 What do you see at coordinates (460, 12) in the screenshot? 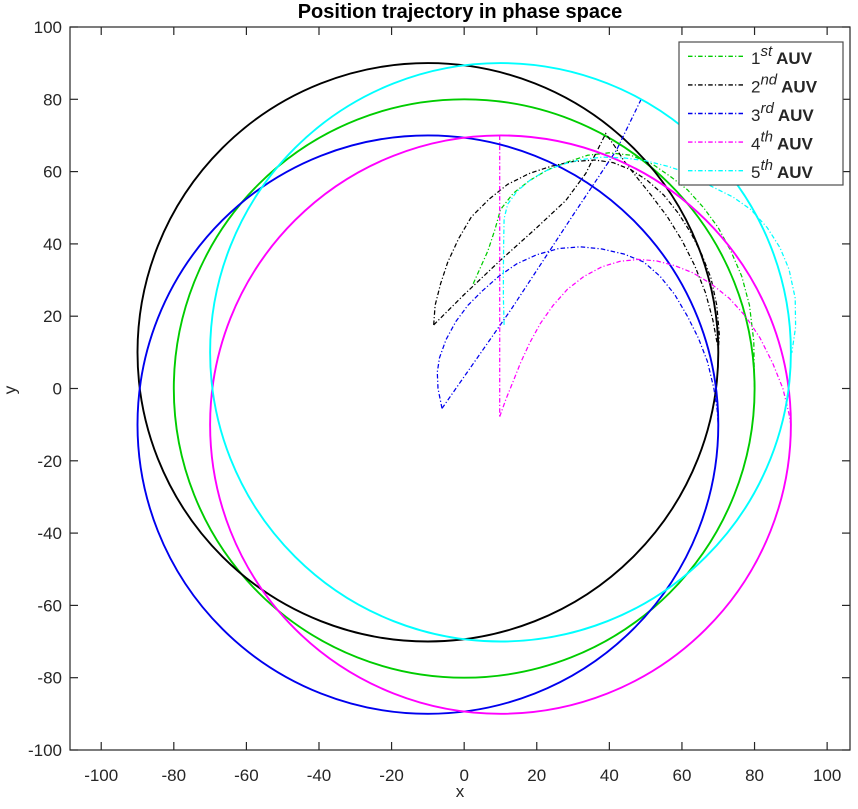
I see `chart-title: Position trajectory in phase space` at bounding box center [460, 12].